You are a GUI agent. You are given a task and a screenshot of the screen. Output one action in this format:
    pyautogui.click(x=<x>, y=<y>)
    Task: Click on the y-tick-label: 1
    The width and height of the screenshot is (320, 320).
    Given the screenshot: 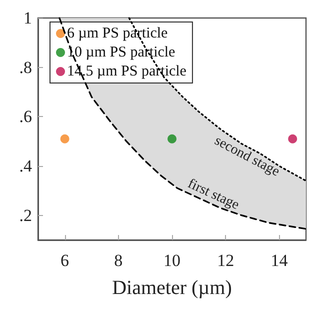 What is the action you would take?
    pyautogui.click(x=28, y=18)
    